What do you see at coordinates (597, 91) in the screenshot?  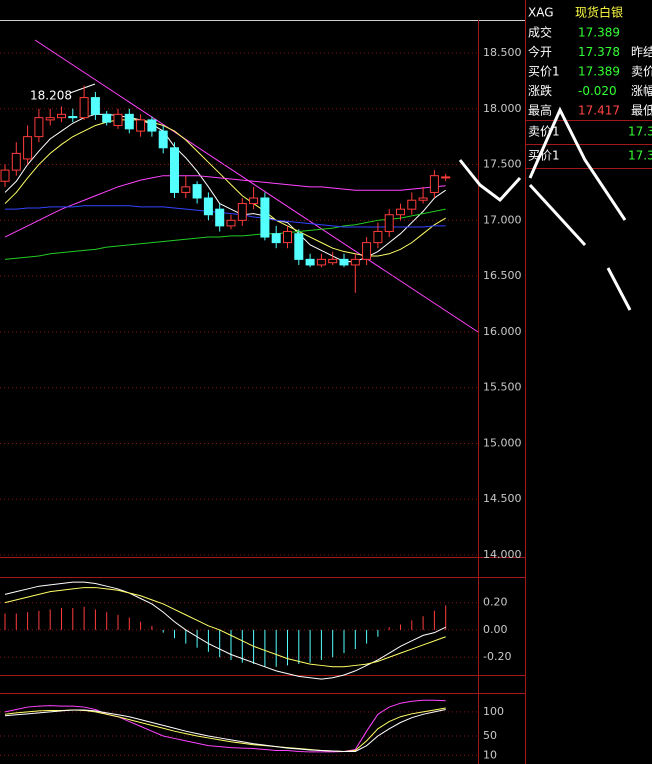 I see `quote-value: -0.020` at bounding box center [597, 91].